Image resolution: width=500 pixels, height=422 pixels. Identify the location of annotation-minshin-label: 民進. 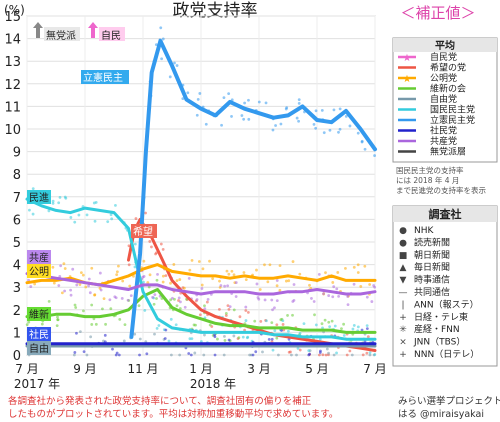
(39, 198).